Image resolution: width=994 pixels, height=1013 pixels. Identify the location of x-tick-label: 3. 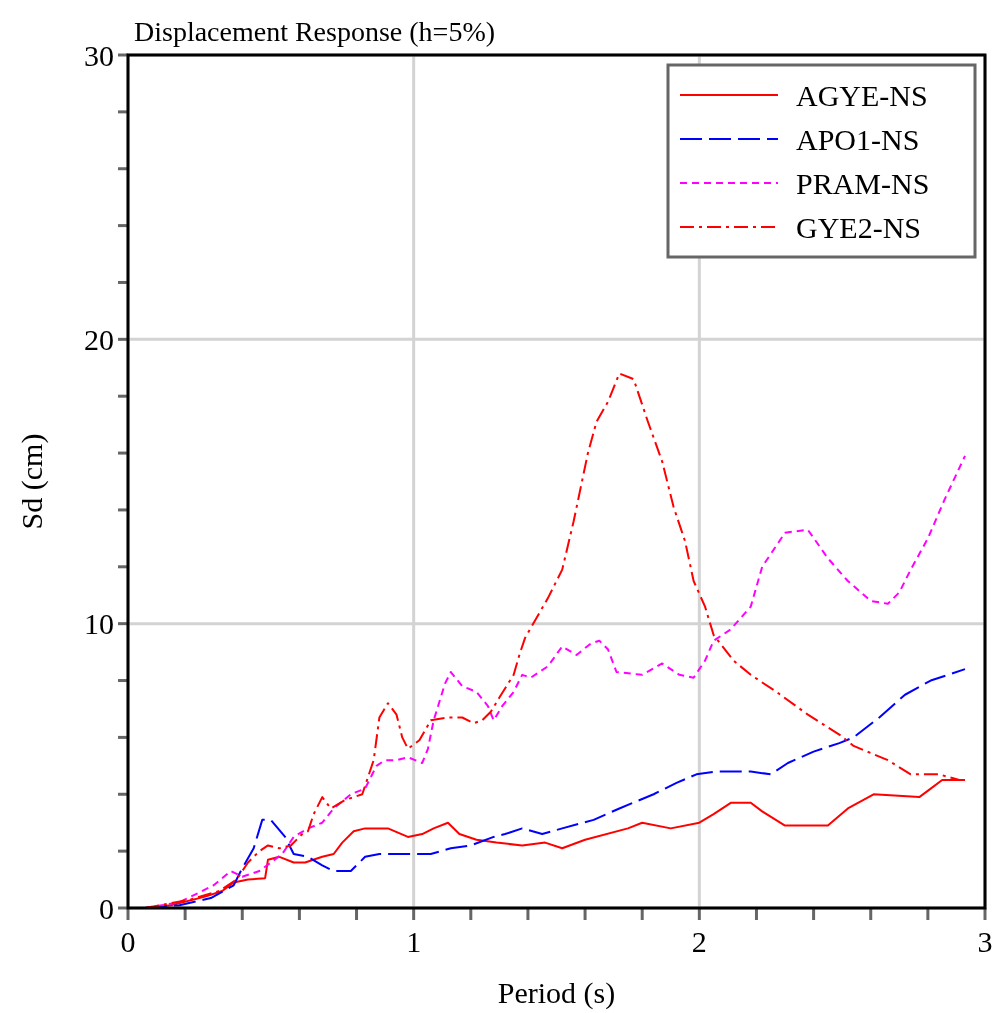
(985, 941).